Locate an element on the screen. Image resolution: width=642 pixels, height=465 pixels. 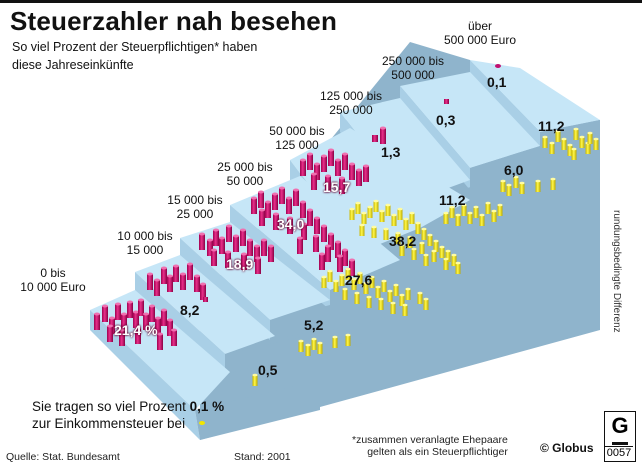
taxpayer-value-6: 1,3 is located at coordinates (391, 152).